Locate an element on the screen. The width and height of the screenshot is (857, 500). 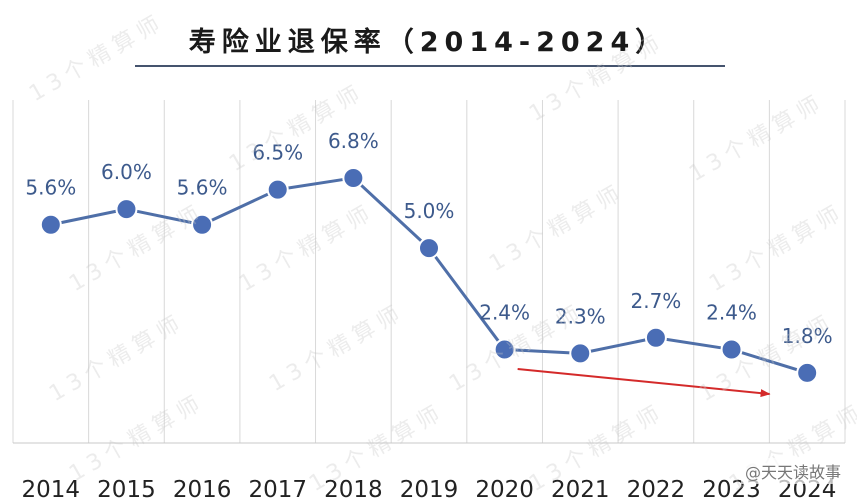
data-point-2018 is located at coordinates (353, 177).